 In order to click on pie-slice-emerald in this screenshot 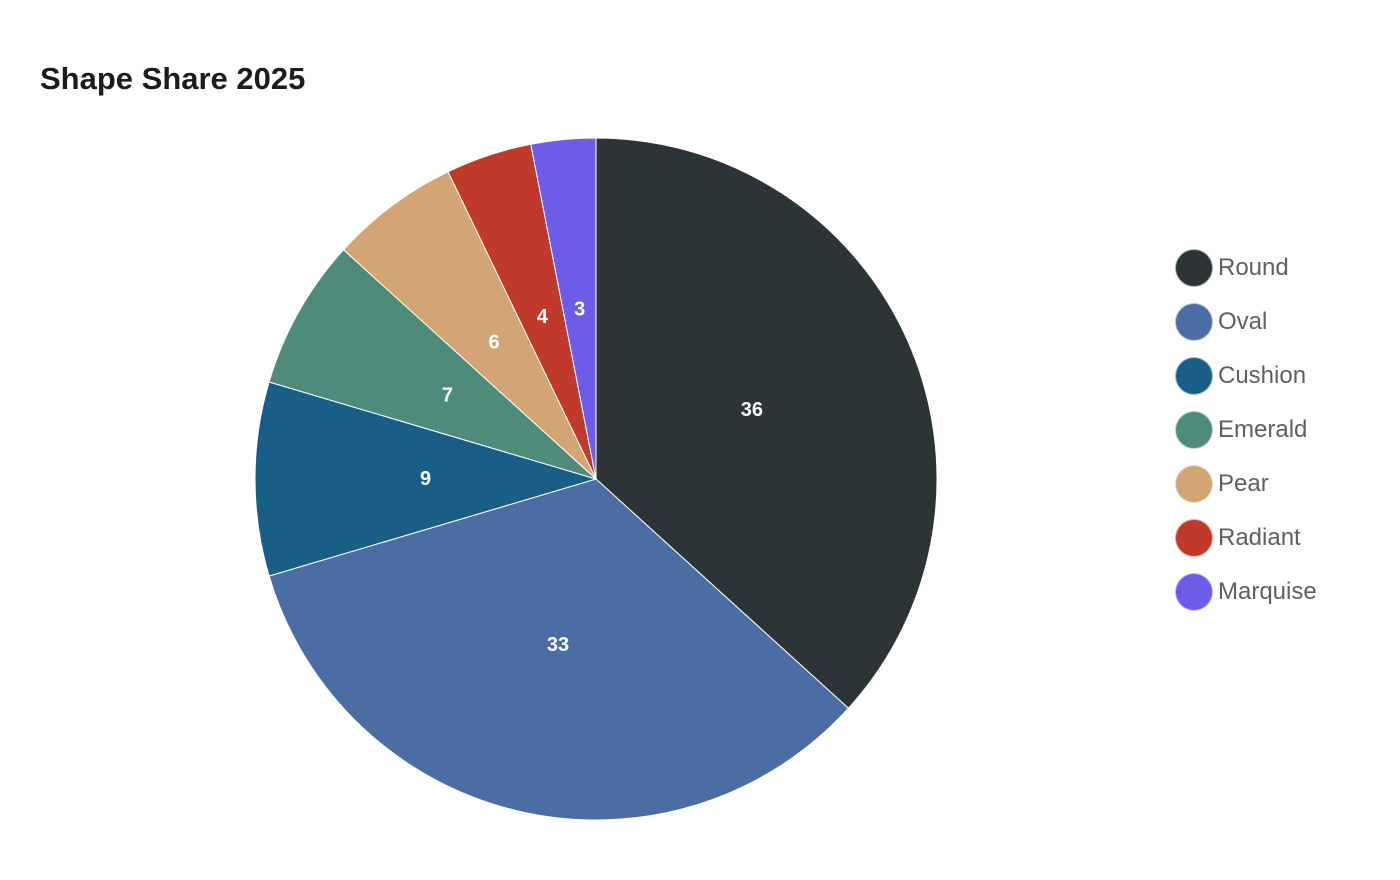, I will do `click(432, 364)`.